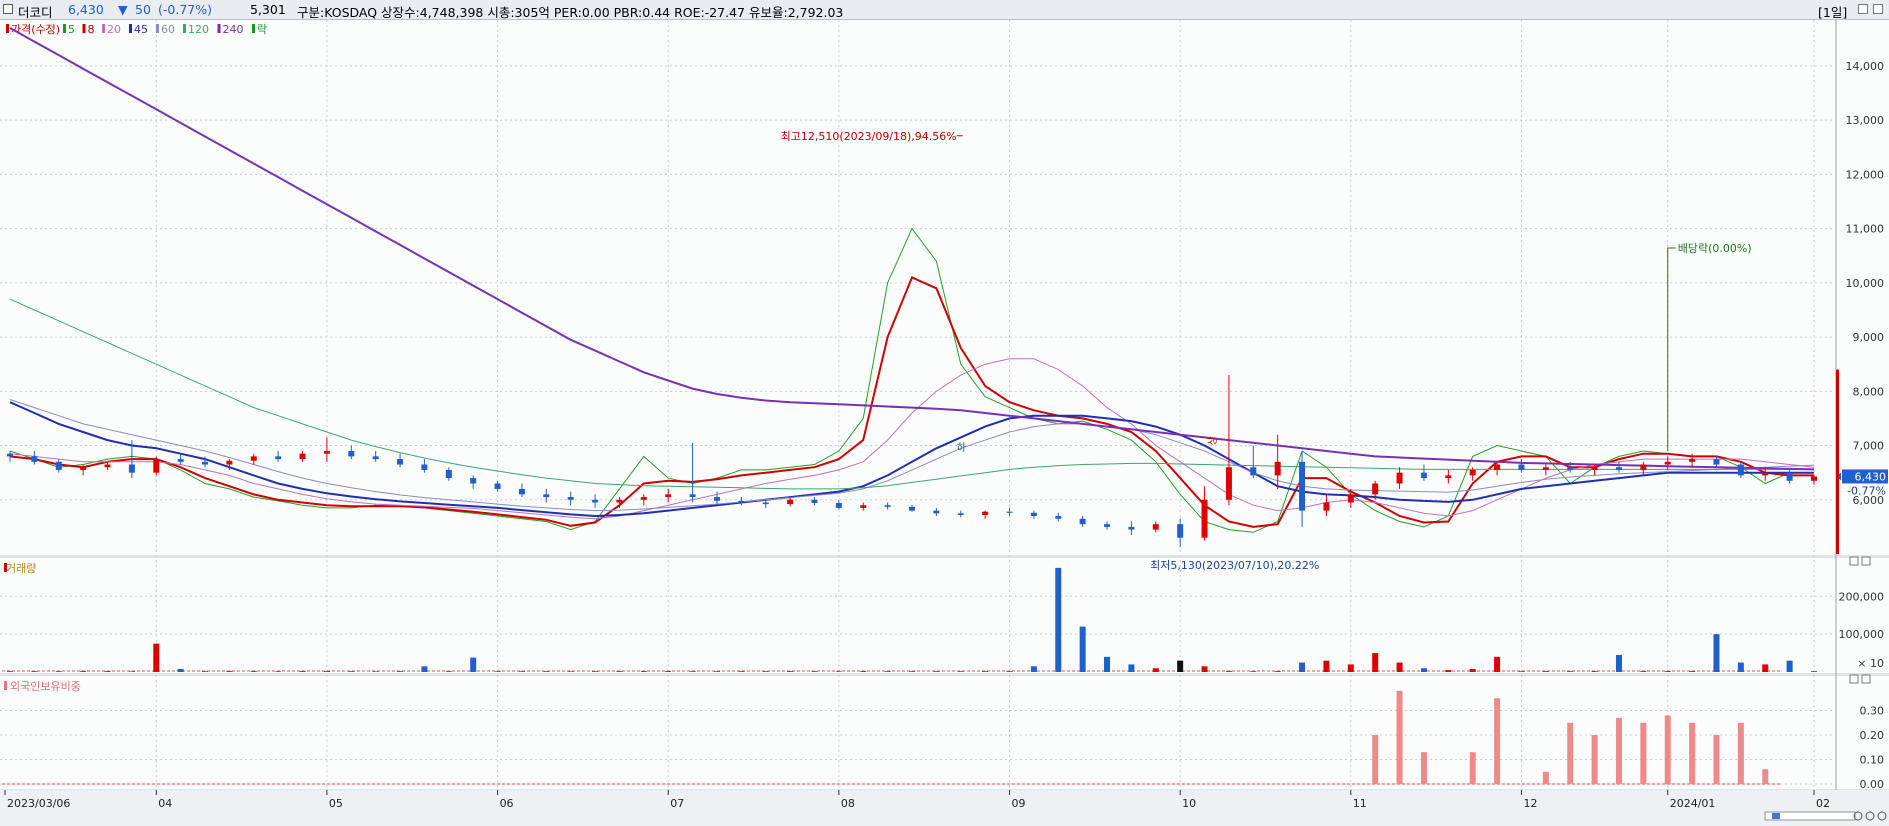 The image size is (1889, 826). What do you see at coordinates (1865, 120) in the screenshot?
I see `price-tick-label: 13,000` at bounding box center [1865, 120].